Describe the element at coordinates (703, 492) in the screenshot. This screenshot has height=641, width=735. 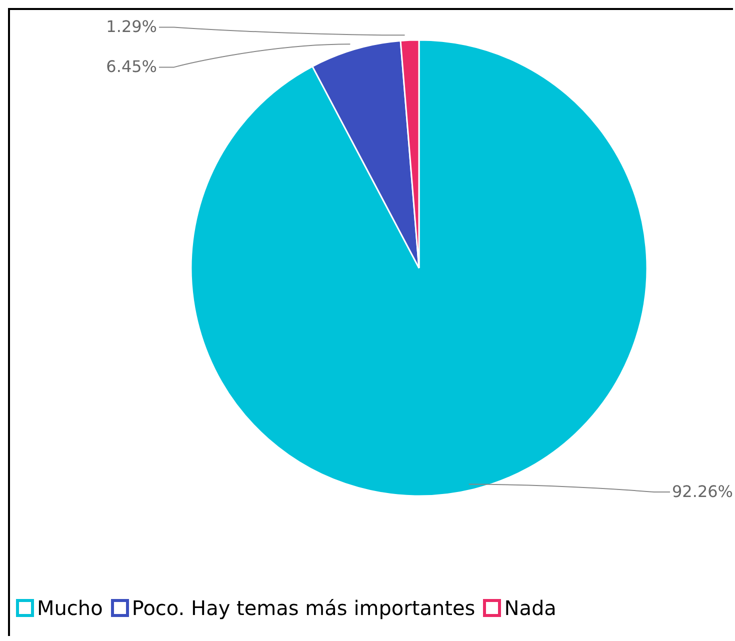
I see `data-label: 92.26%` at that location.